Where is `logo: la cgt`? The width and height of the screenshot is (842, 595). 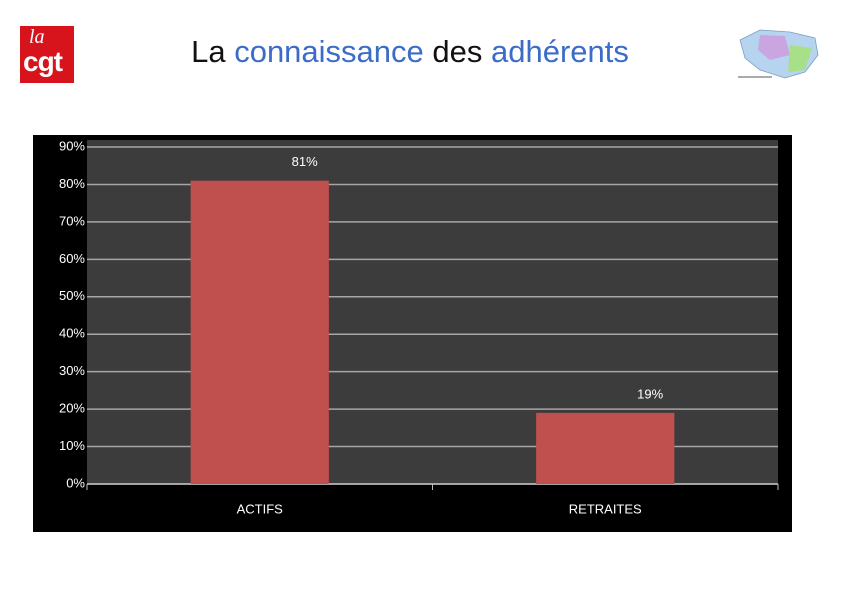
logo: la cgt is located at coordinates (47, 54).